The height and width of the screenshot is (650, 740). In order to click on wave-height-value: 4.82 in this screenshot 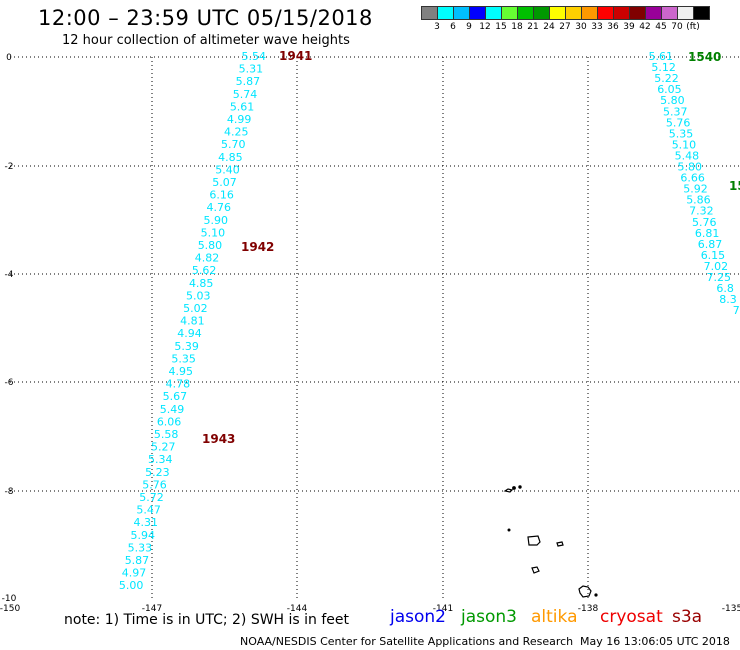, I will do `click(207, 258)`.